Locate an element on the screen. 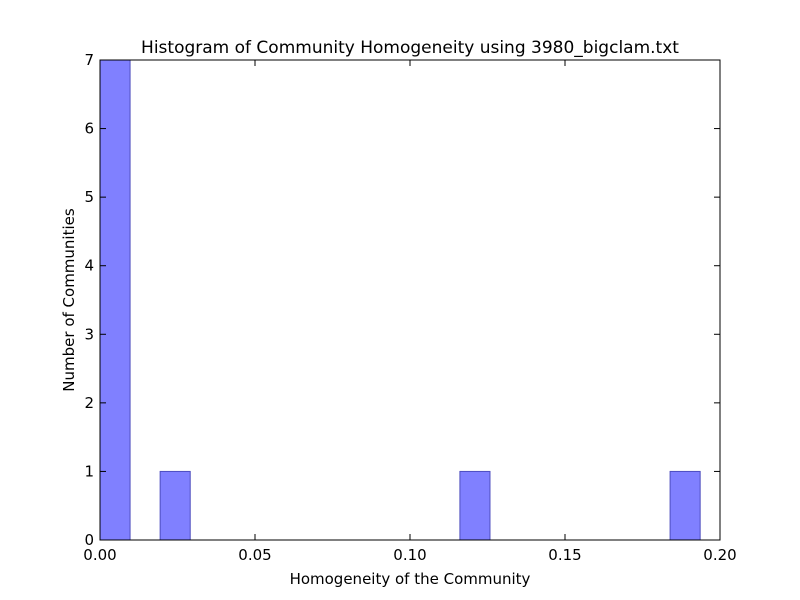  y-tick-label-3: 3 is located at coordinates (89, 334).